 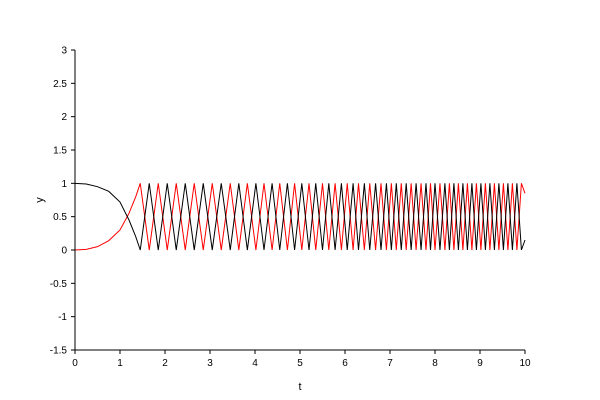 I want to click on x-tick-label: 5, so click(x=300, y=363).